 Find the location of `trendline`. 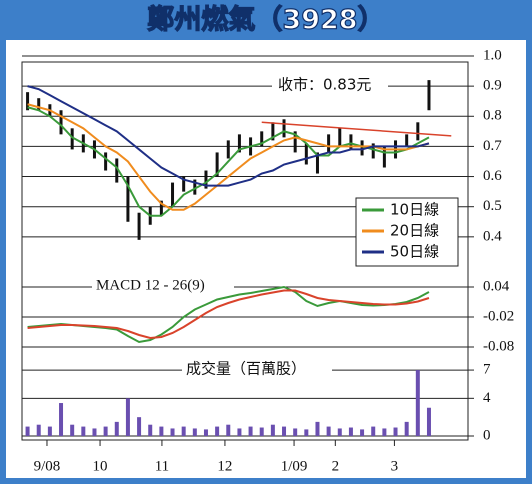

trendline is located at coordinates (356, 129).